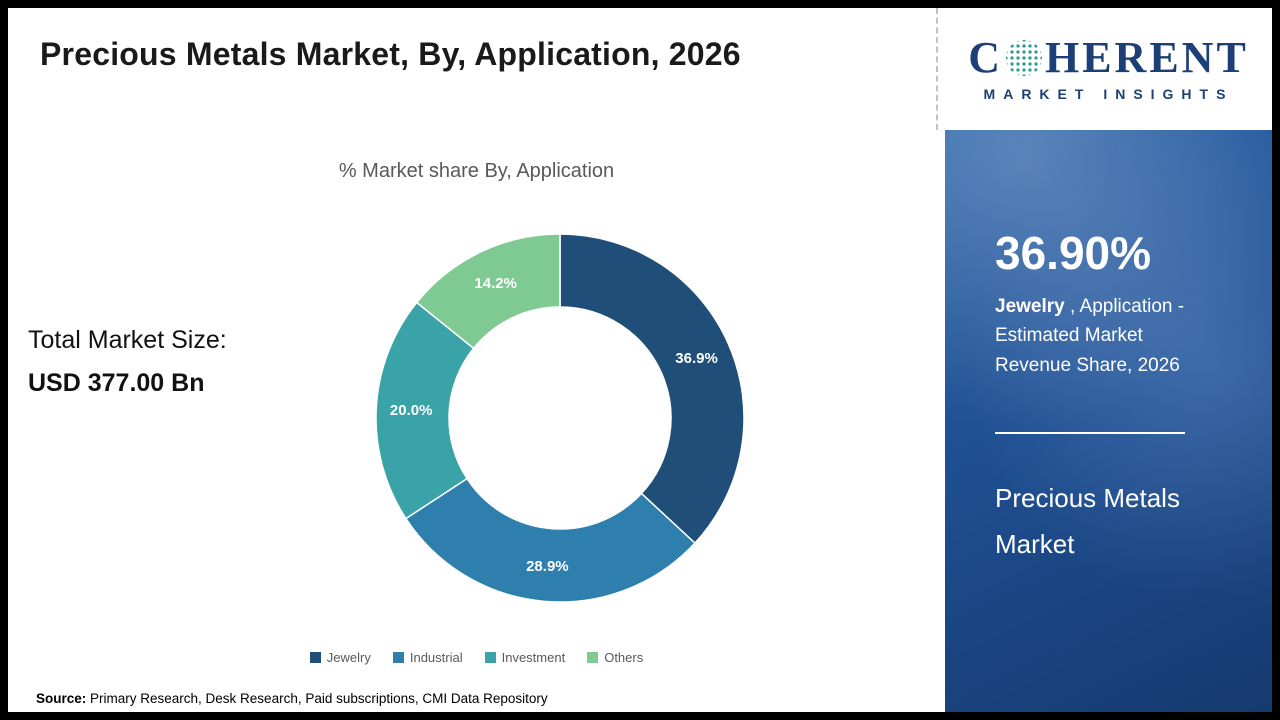  What do you see at coordinates (985, 57) in the screenshot?
I see `logo-text-start: C` at bounding box center [985, 57].